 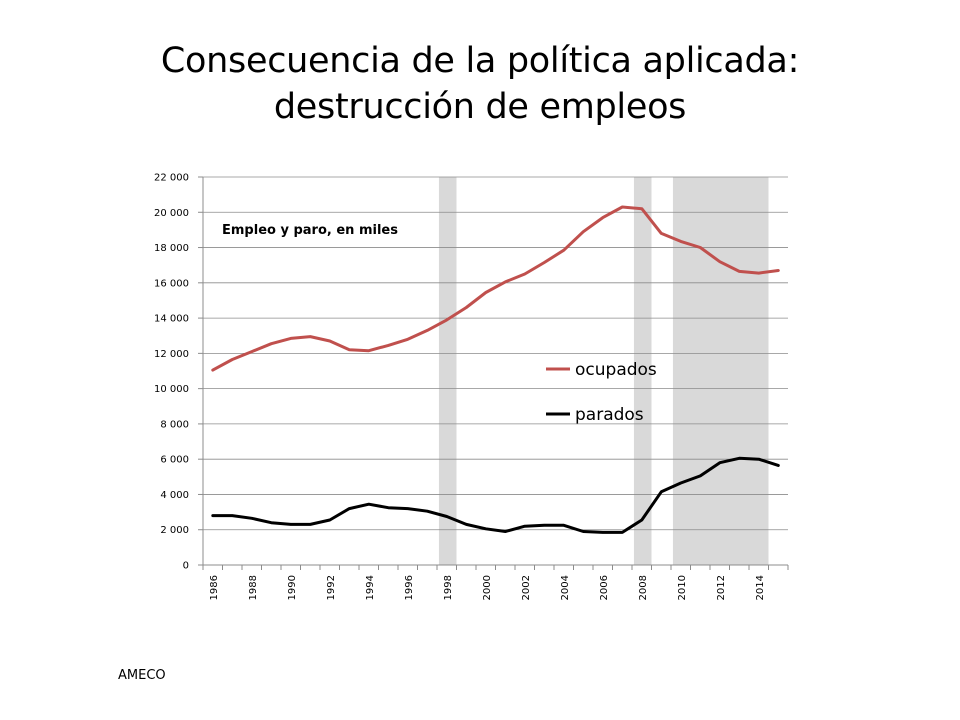 I want to click on x-tick-label: 1998, so click(x=448, y=587).